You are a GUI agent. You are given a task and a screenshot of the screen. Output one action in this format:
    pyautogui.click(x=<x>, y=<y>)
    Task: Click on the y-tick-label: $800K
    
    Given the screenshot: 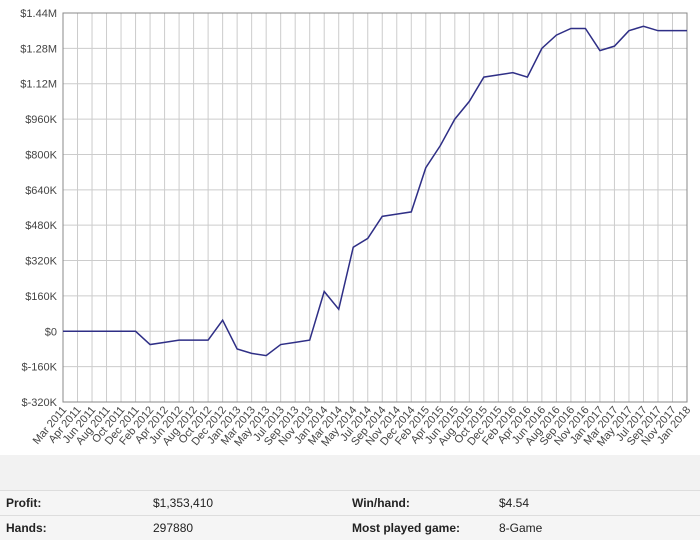 What is the action you would take?
    pyautogui.click(x=41, y=155)
    